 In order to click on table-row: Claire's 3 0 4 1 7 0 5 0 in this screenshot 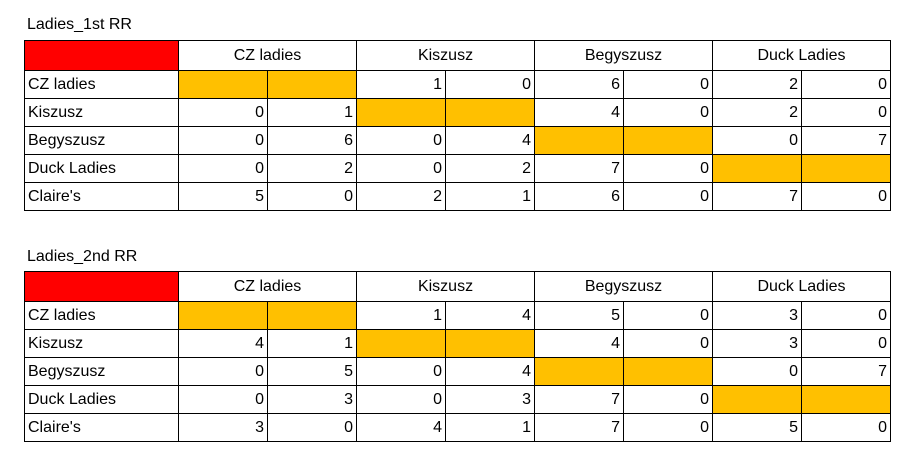, I will do `click(457, 427)`.